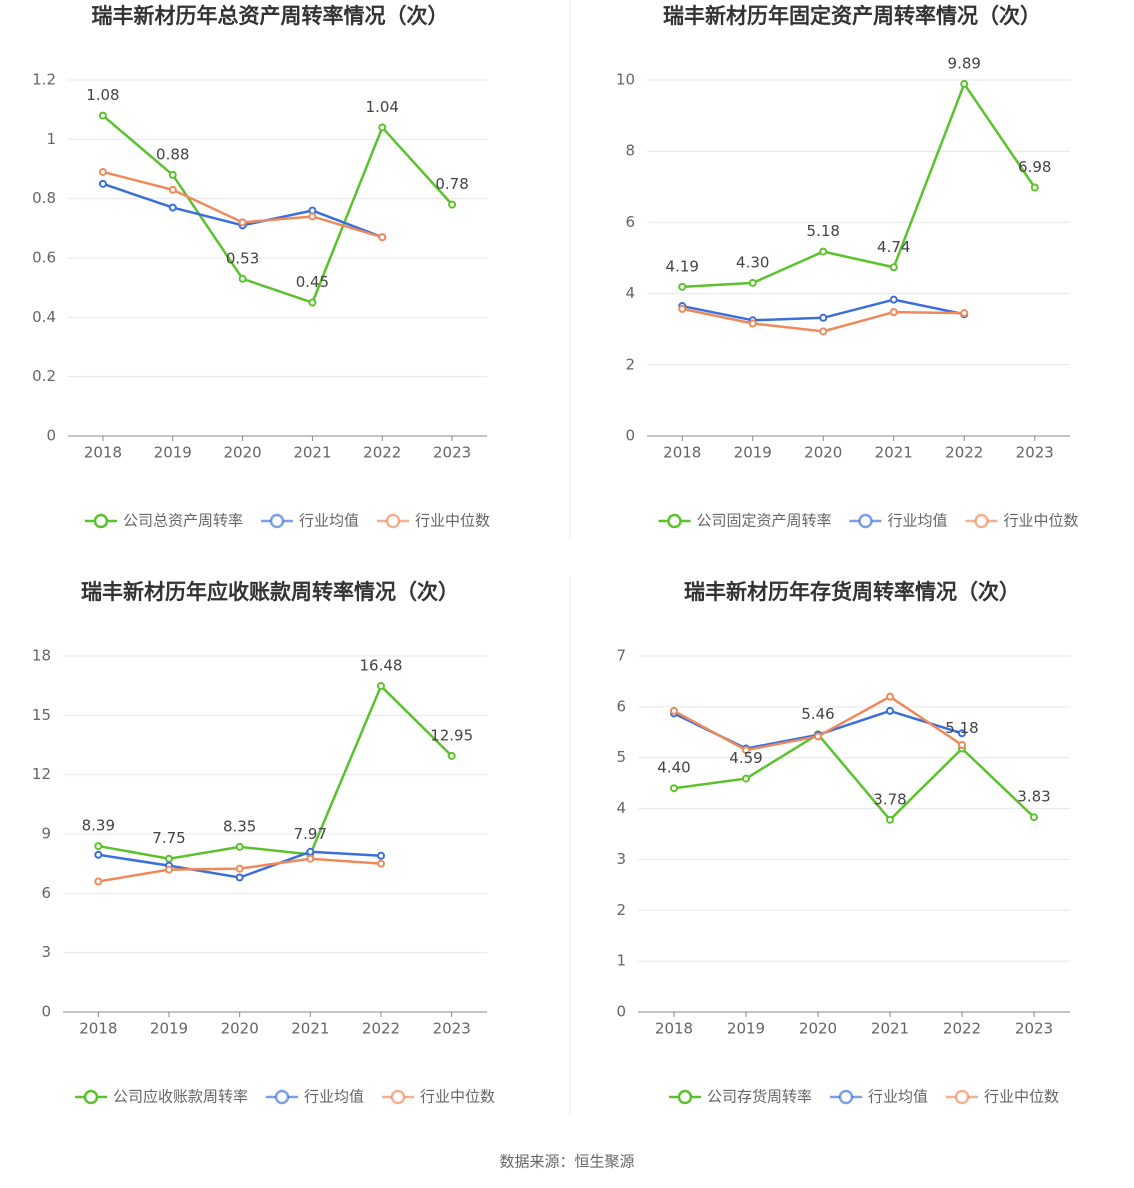  What do you see at coordinates (1034, 167) in the screenshot?
I see `data-label: 6.98` at bounding box center [1034, 167].